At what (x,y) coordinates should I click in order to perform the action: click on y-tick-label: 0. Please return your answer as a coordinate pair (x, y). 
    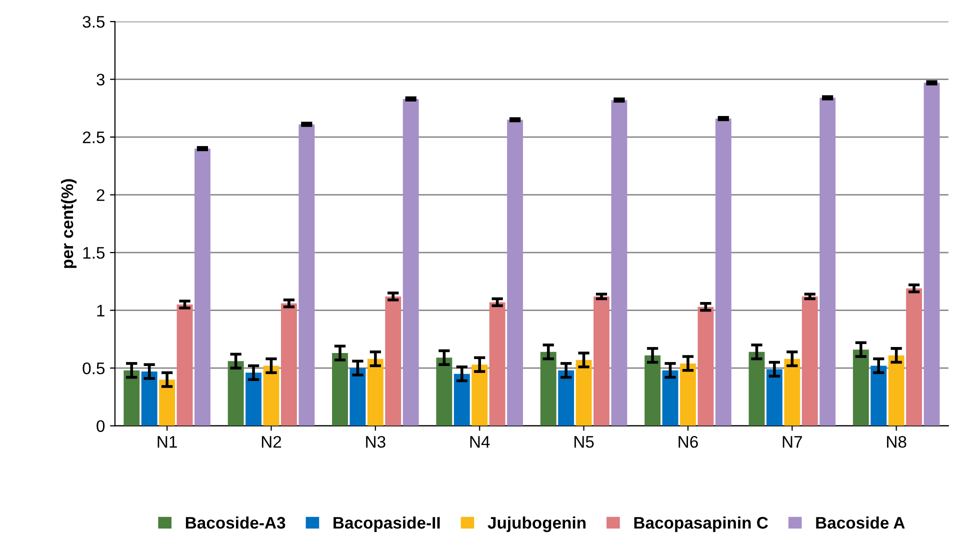
    Looking at the image, I should click on (100, 426).